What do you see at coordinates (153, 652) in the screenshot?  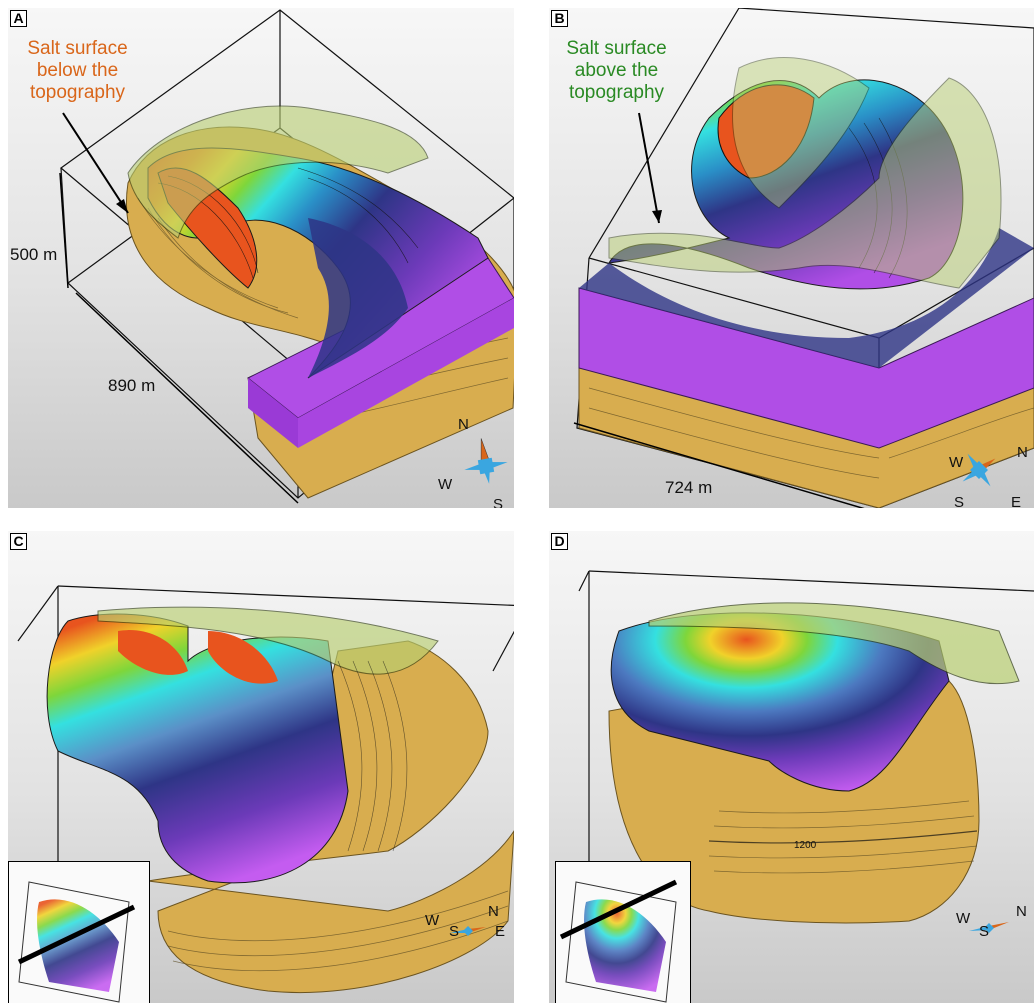 I see `shallow-crest-left` at bounding box center [153, 652].